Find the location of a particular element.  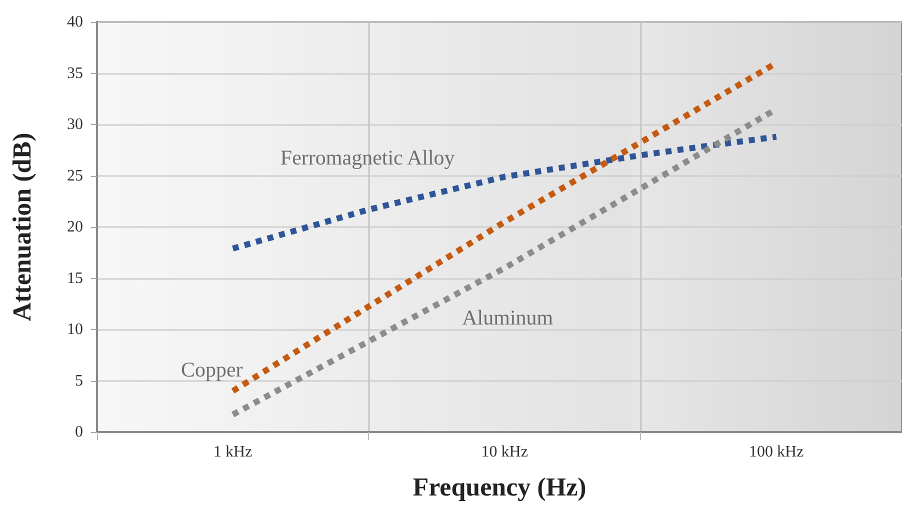

y-tick-label: 20 is located at coordinates (75, 227).